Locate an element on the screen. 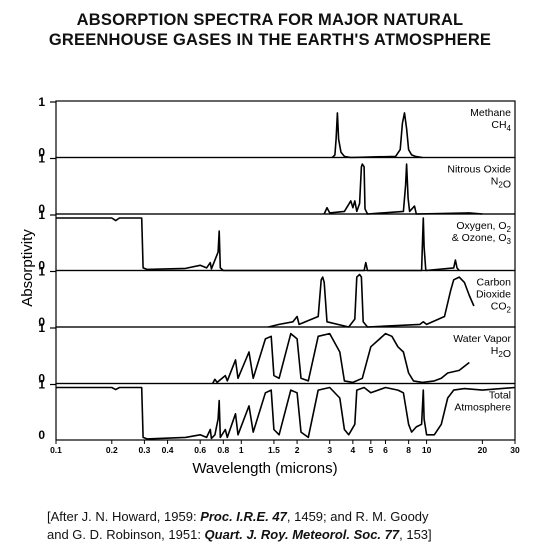 This screenshot has width=540, height=556. citation-text: [After J. N. Howard, 1959: is located at coordinates (124, 516).